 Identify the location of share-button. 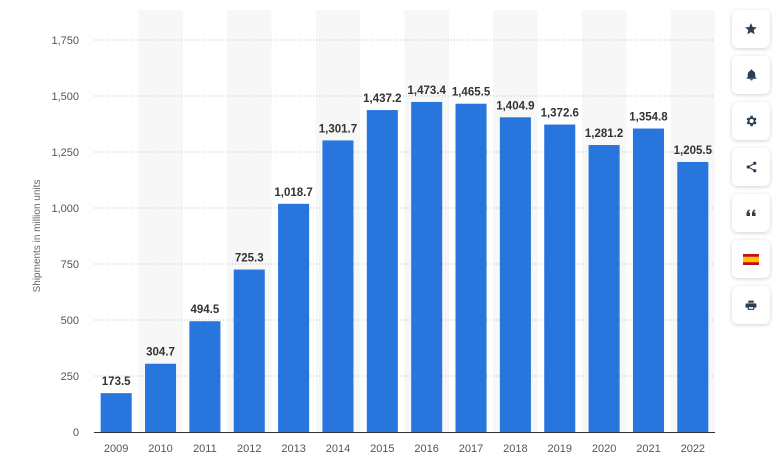
(751, 167).